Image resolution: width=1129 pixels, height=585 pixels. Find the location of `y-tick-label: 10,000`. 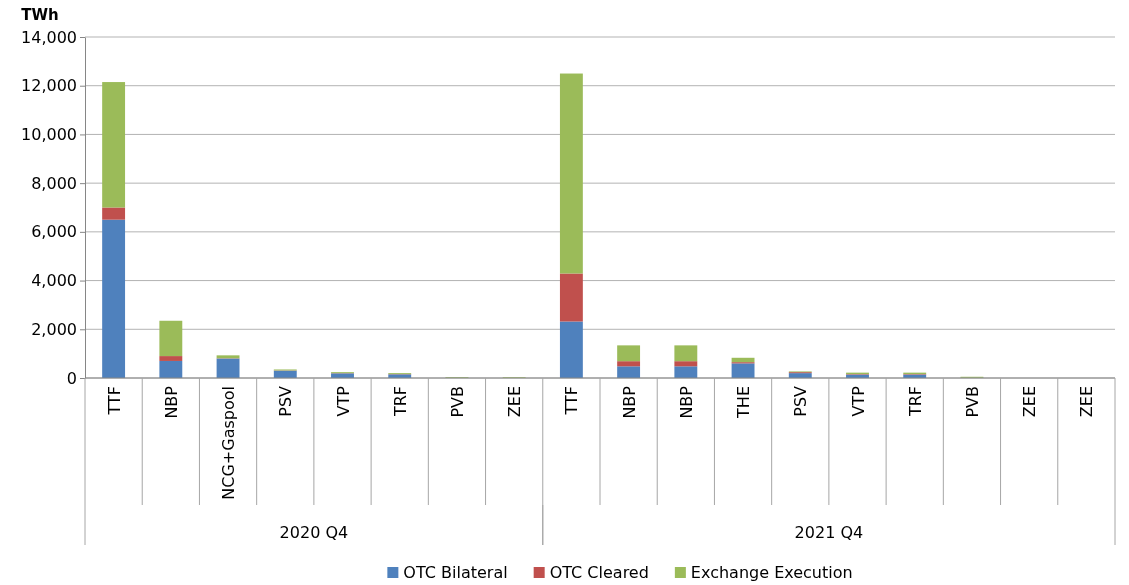

y-tick-label: 10,000 is located at coordinates (49, 135).